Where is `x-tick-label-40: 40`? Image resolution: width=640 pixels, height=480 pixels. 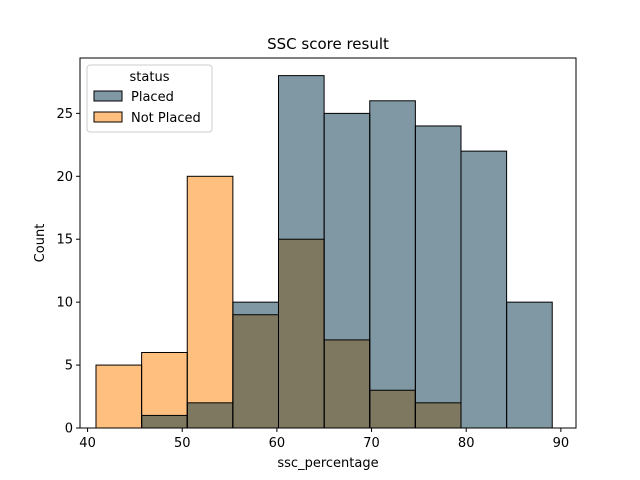
x-tick-label-40: 40 is located at coordinates (87, 443).